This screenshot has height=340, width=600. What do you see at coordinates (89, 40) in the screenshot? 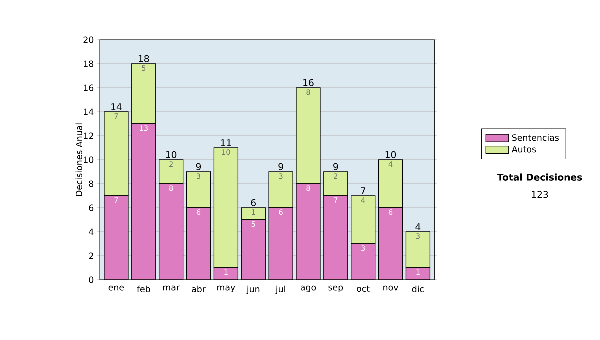
I see `y-tick-label: 20` at bounding box center [89, 40].